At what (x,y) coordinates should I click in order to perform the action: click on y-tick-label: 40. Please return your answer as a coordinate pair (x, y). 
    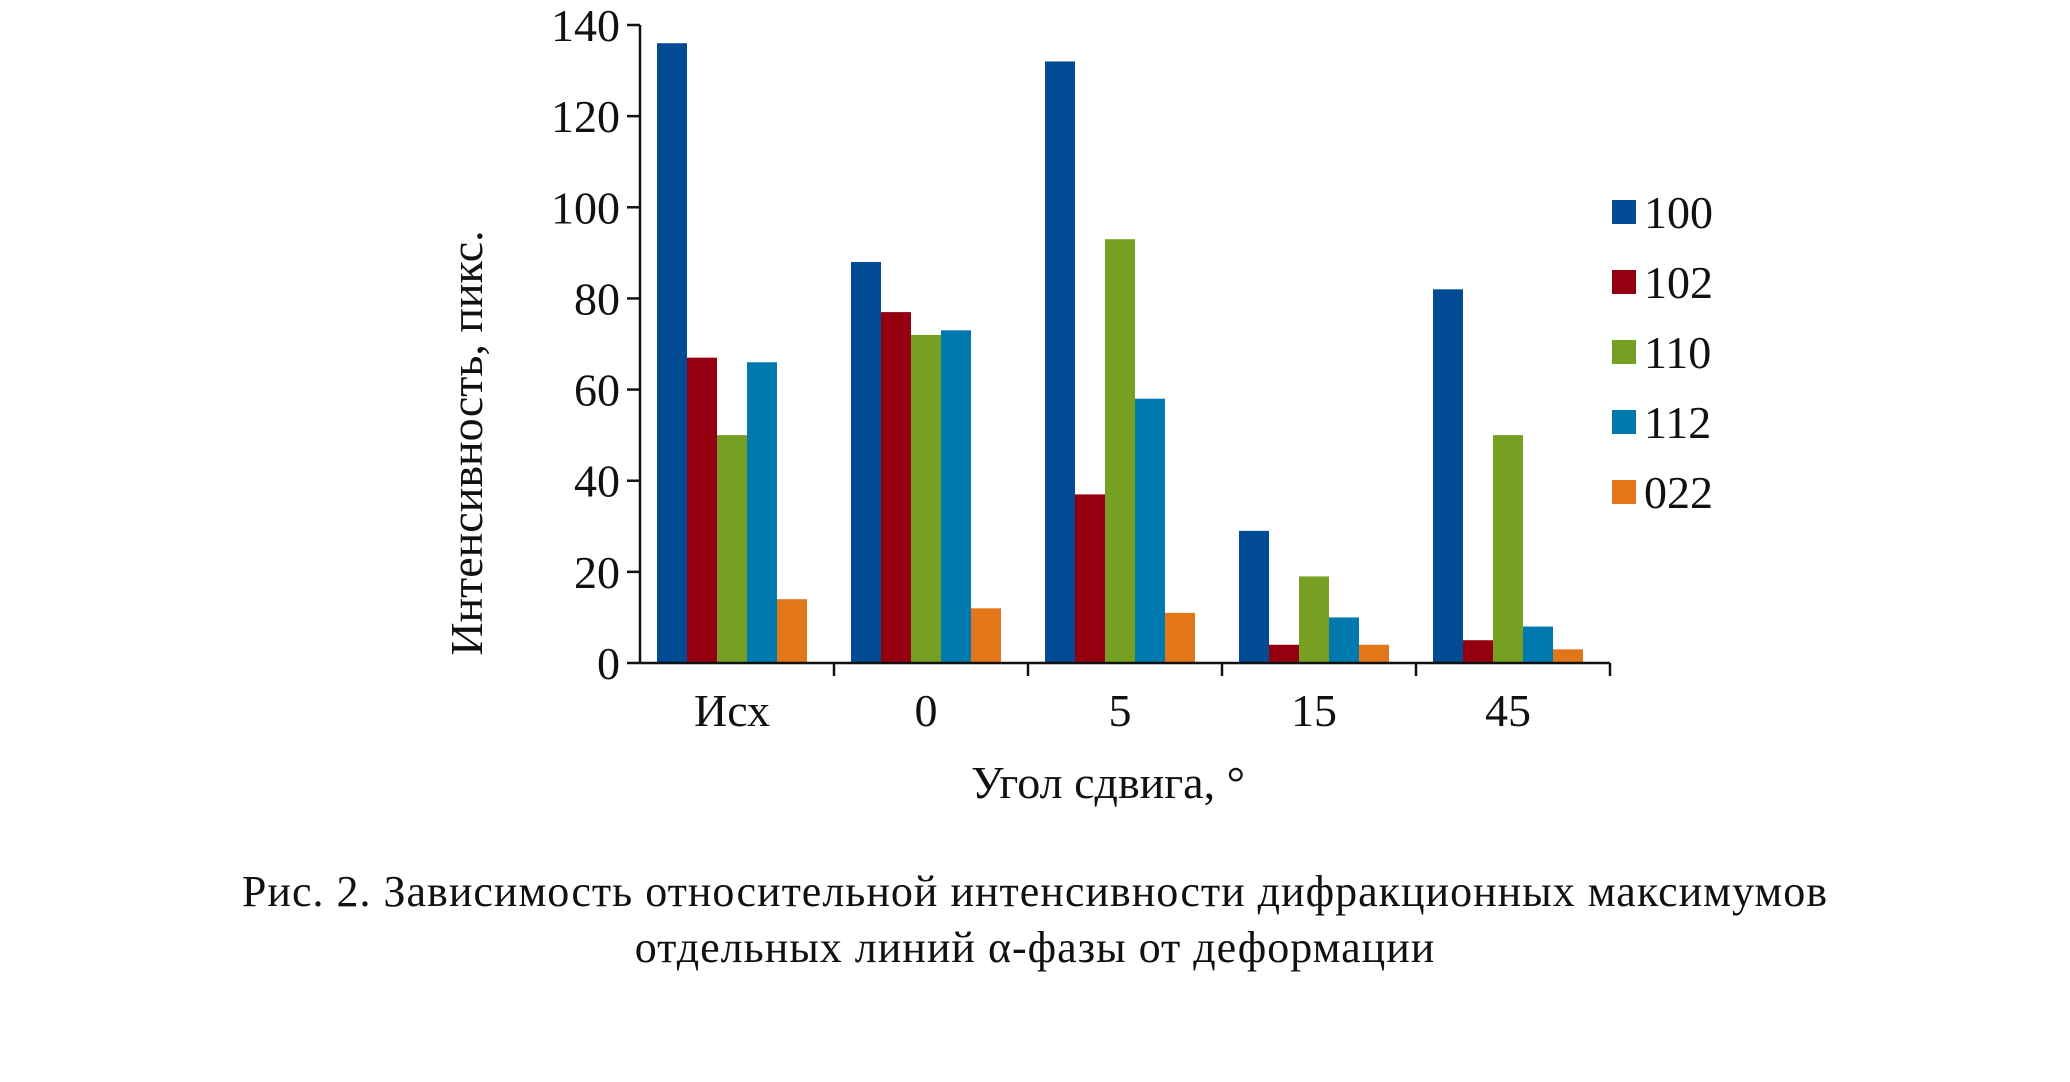
    Looking at the image, I should click on (597, 481).